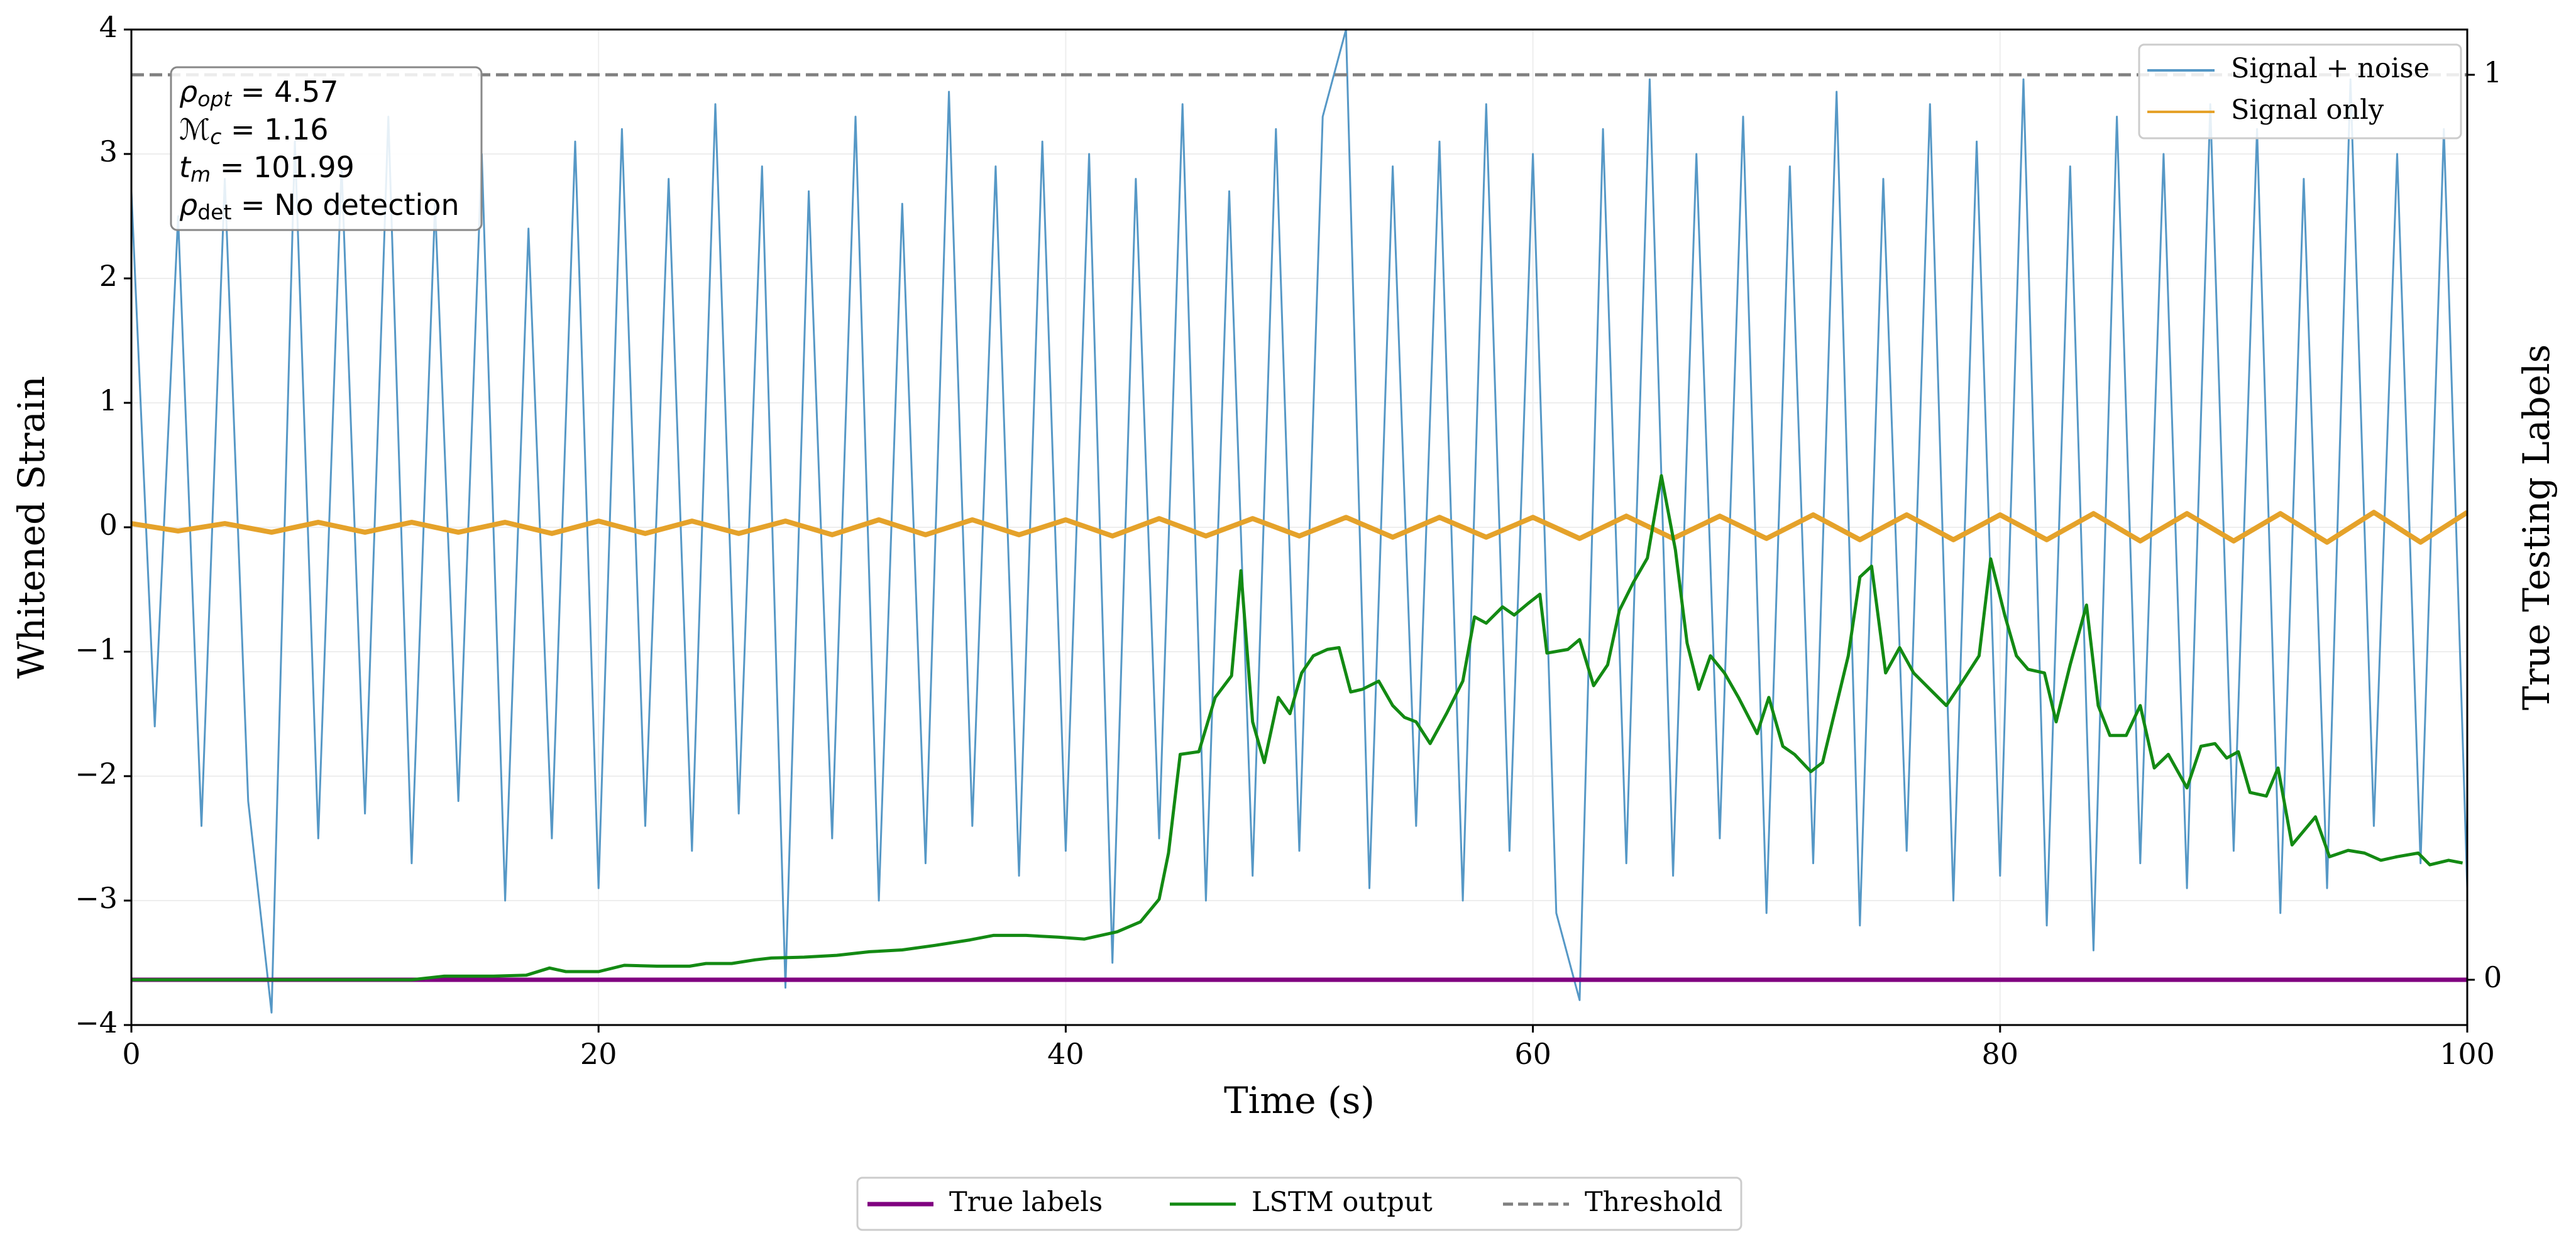  Describe the element at coordinates (275, 129) in the screenshot. I see `annotation-text: = 1.16` at that location.